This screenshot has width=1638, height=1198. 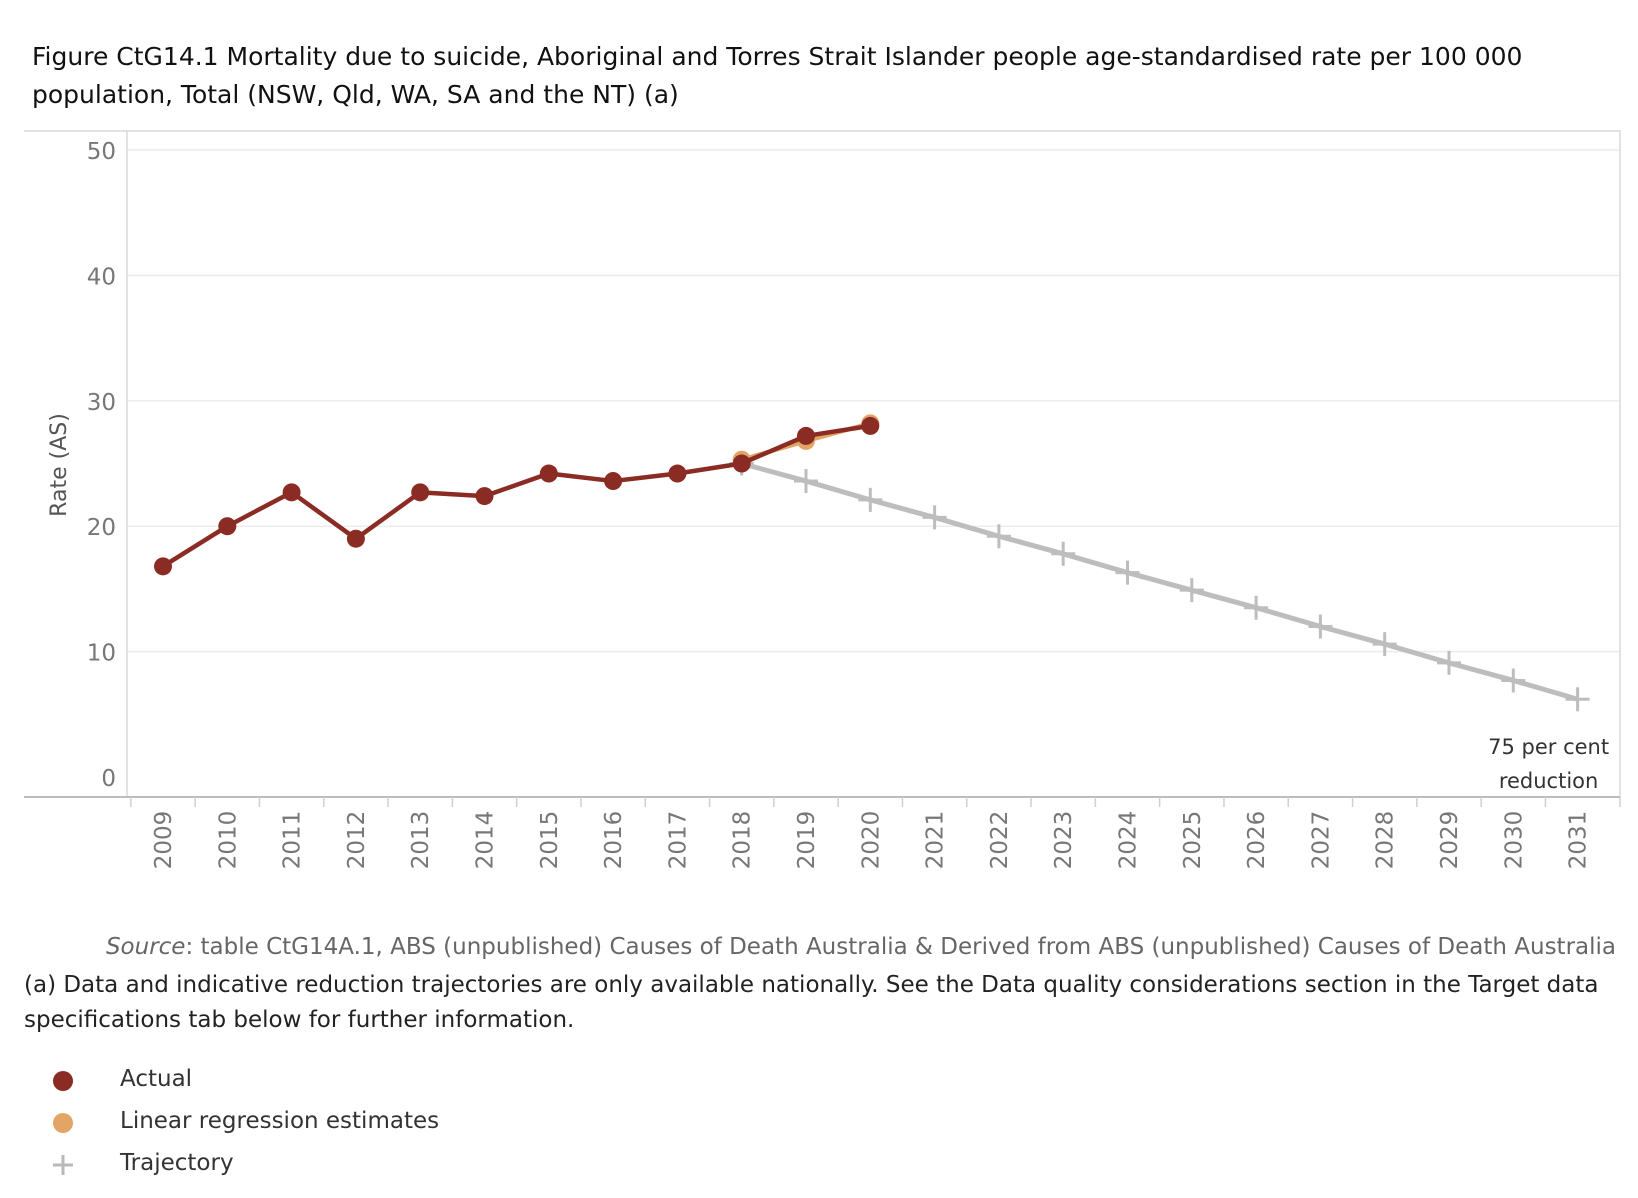 I want to click on x-tick-label: 2021, so click(x=936, y=840).